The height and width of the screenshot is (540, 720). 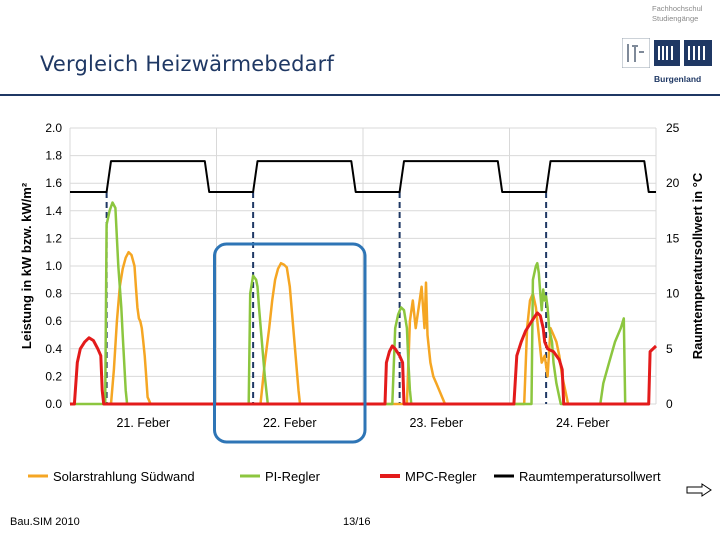 What do you see at coordinates (53, 128) in the screenshot?
I see `y-tick-label: 2.0` at bounding box center [53, 128].